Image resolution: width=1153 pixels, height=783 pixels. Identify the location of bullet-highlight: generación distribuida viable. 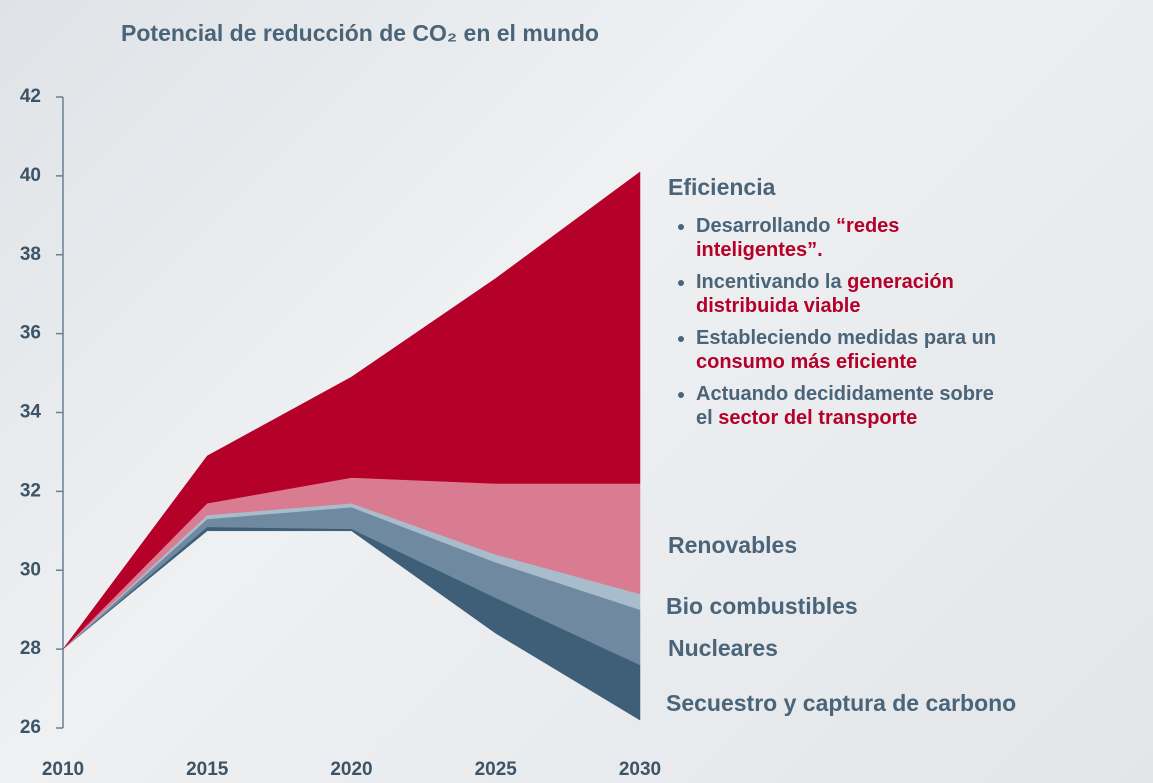
(825, 294).